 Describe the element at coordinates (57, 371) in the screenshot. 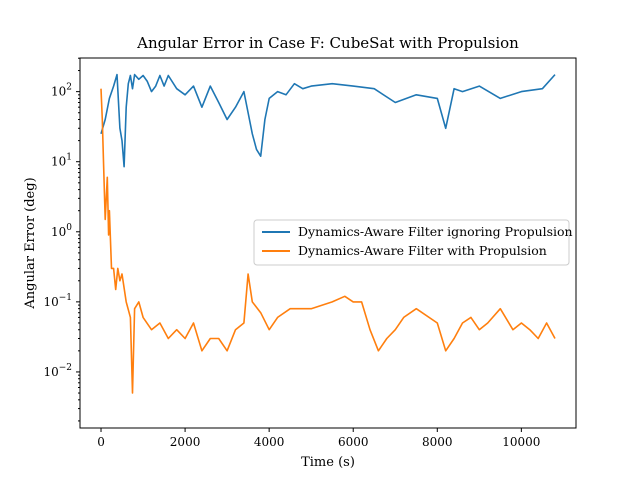

I see `y-tick-label: 10⁻²` at that location.